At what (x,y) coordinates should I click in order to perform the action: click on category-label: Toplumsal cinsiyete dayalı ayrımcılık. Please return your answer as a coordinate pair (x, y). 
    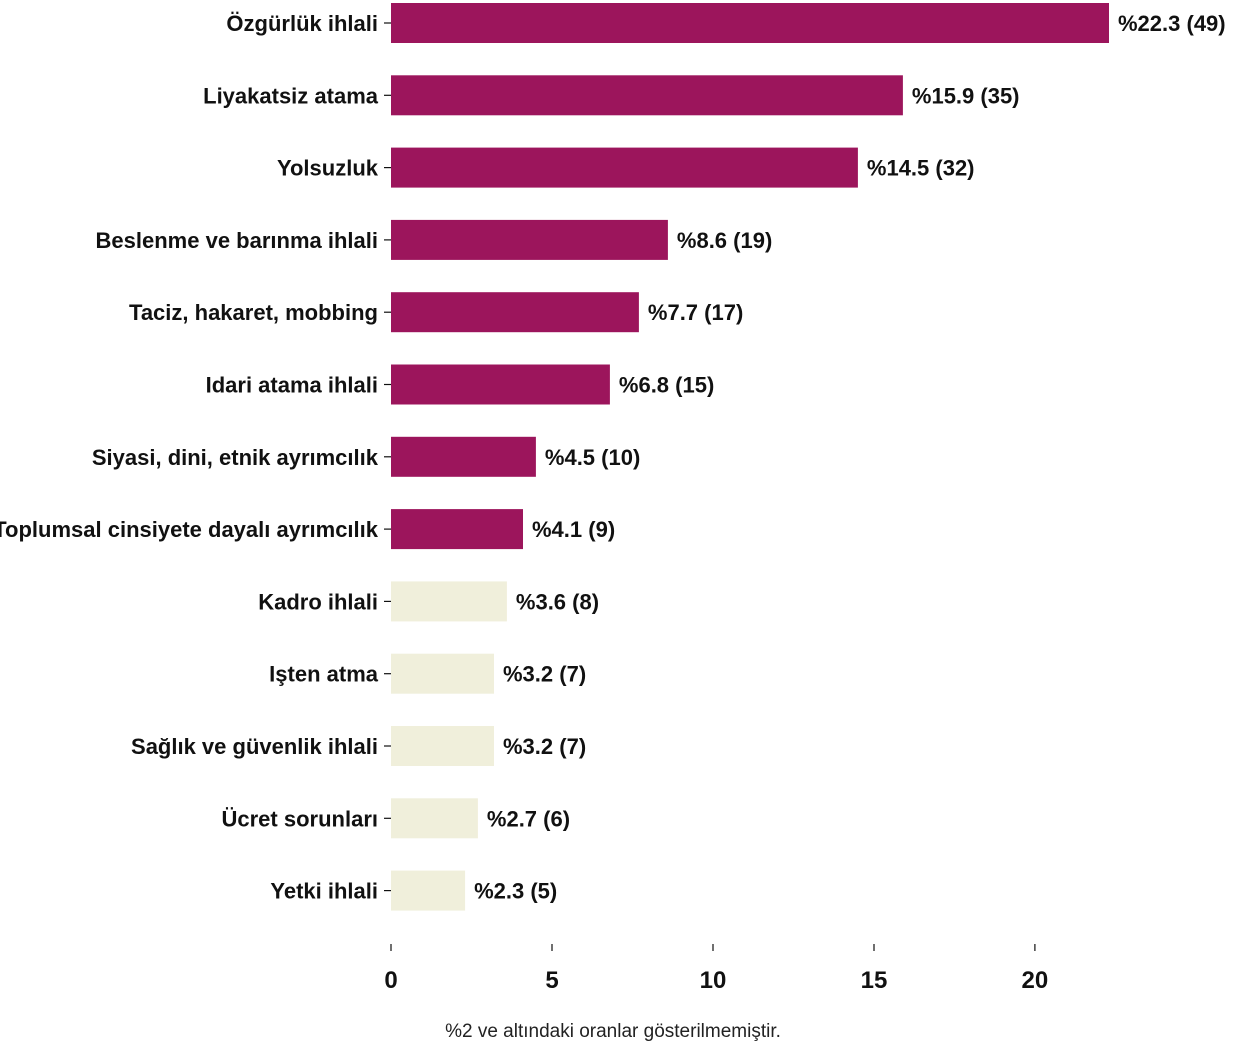
    Looking at the image, I should click on (189, 529).